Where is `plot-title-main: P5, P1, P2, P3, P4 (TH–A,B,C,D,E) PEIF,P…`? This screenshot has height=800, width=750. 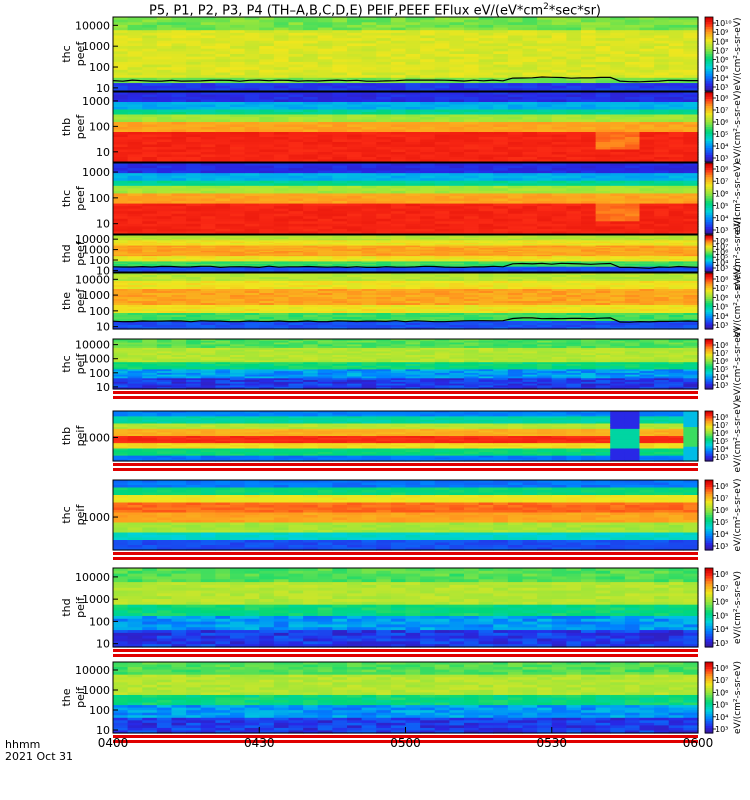
plot-title-main: P5, P1, P2, P3, P4 (TH–A,B,C,D,E) PEIF,P… is located at coordinates (346, 11).